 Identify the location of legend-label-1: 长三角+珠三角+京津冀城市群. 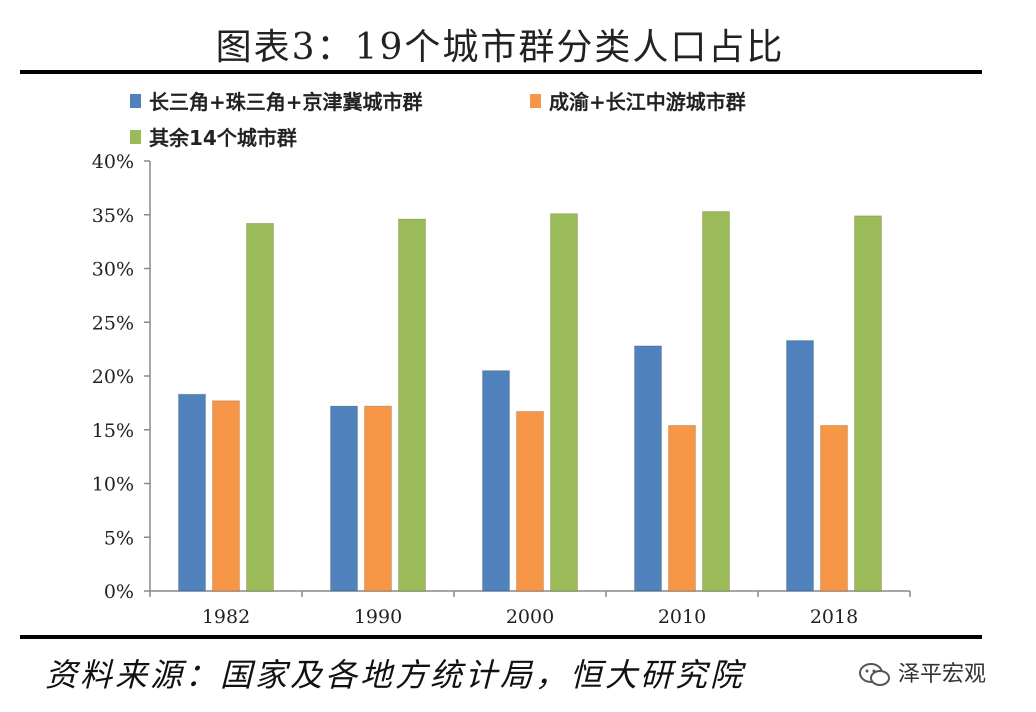
(286, 102).